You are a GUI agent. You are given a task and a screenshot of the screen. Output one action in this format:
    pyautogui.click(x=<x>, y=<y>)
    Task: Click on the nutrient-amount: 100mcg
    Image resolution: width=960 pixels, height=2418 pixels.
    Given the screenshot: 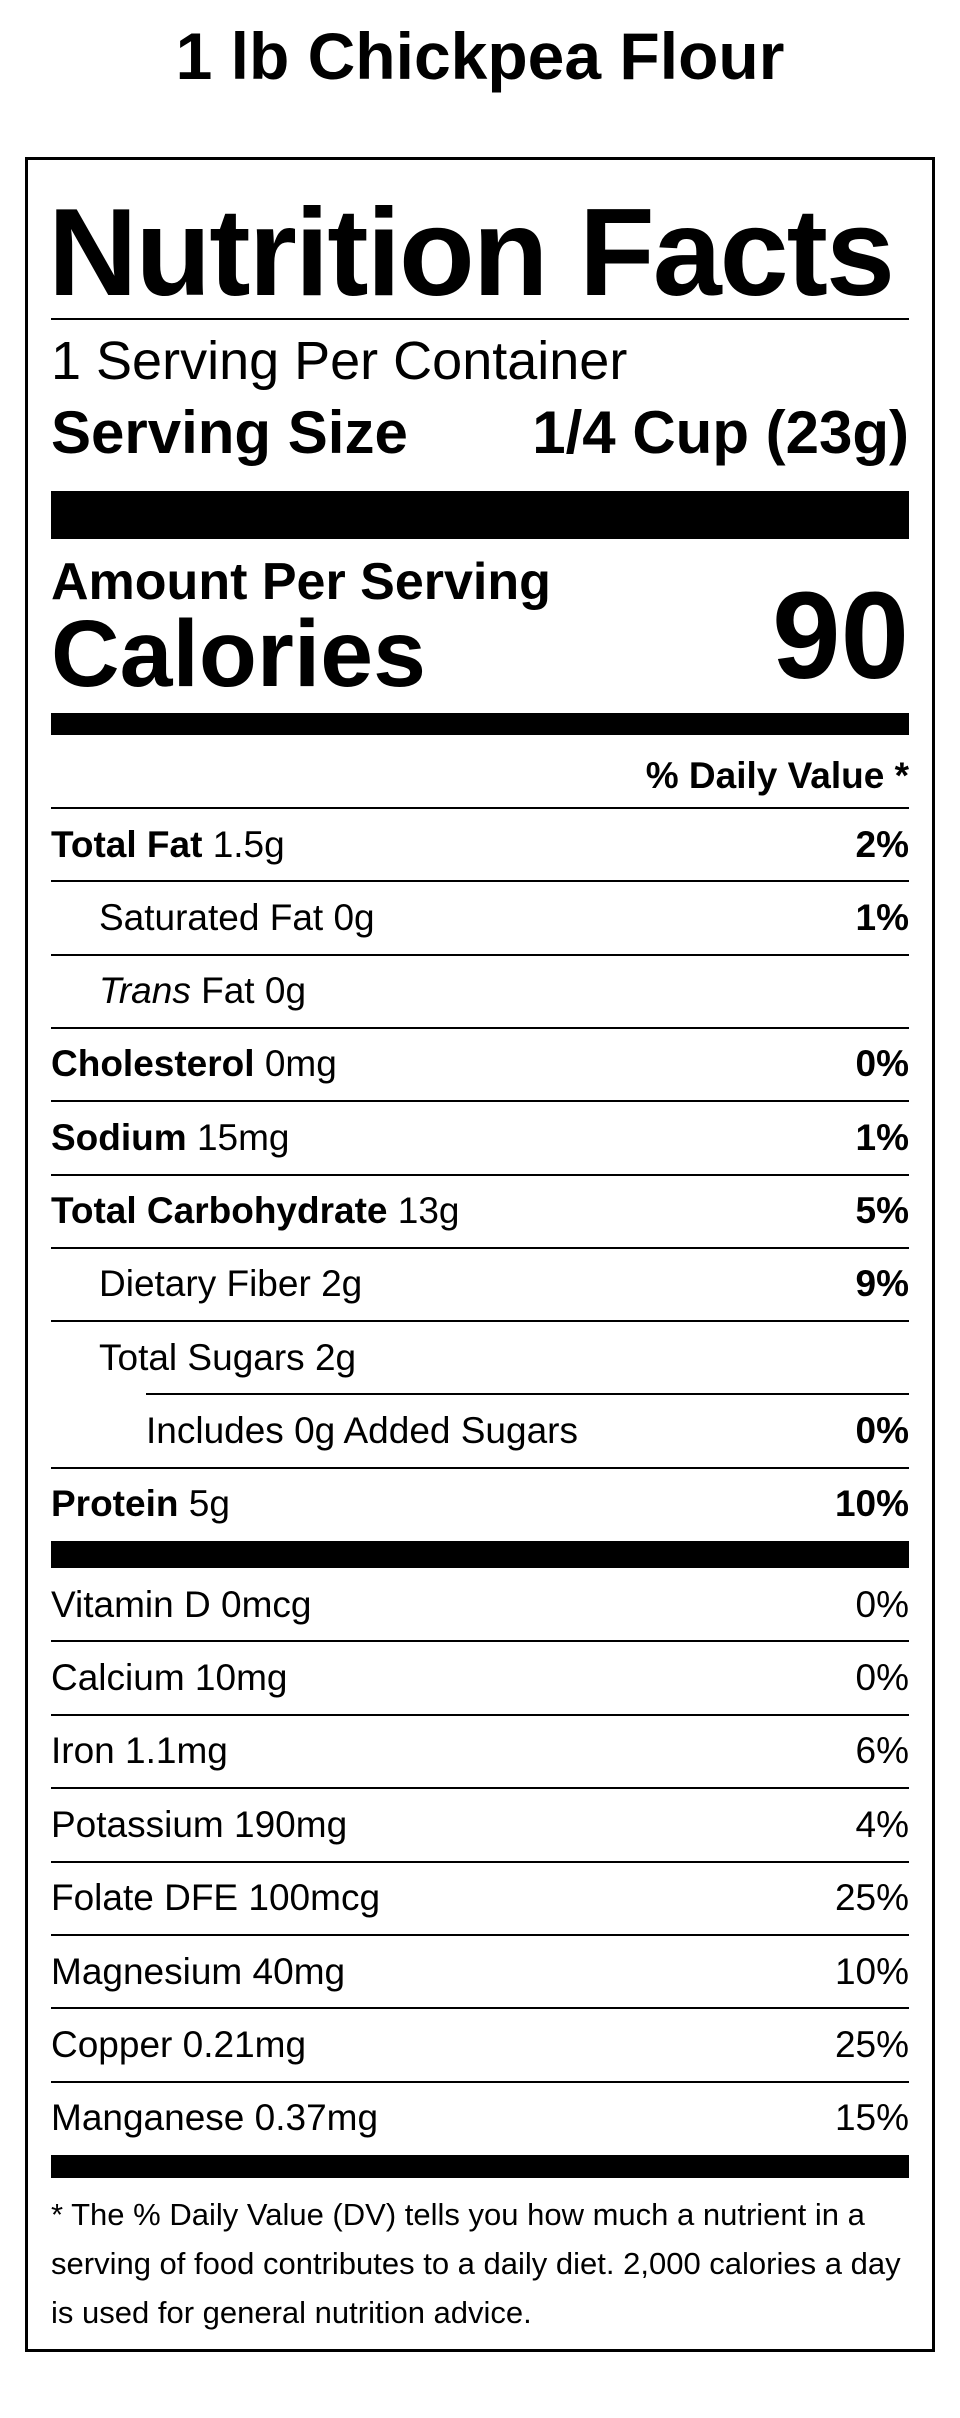 What is the action you would take?
    pyautogui.click(x=314, y=1898)
    